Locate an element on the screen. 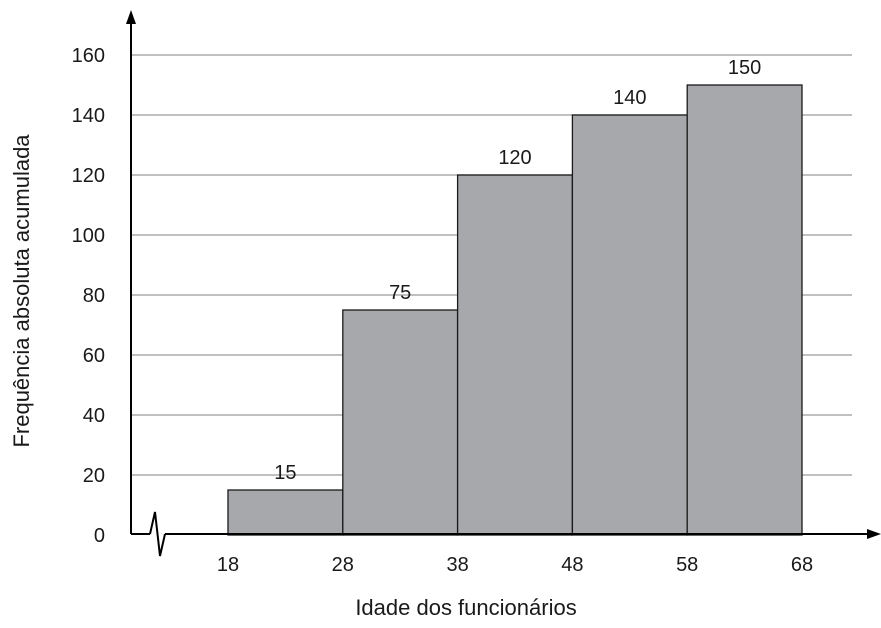 This screenshot has height=628, width=881. y-axis-arrow is located at coordinates (131, 17).